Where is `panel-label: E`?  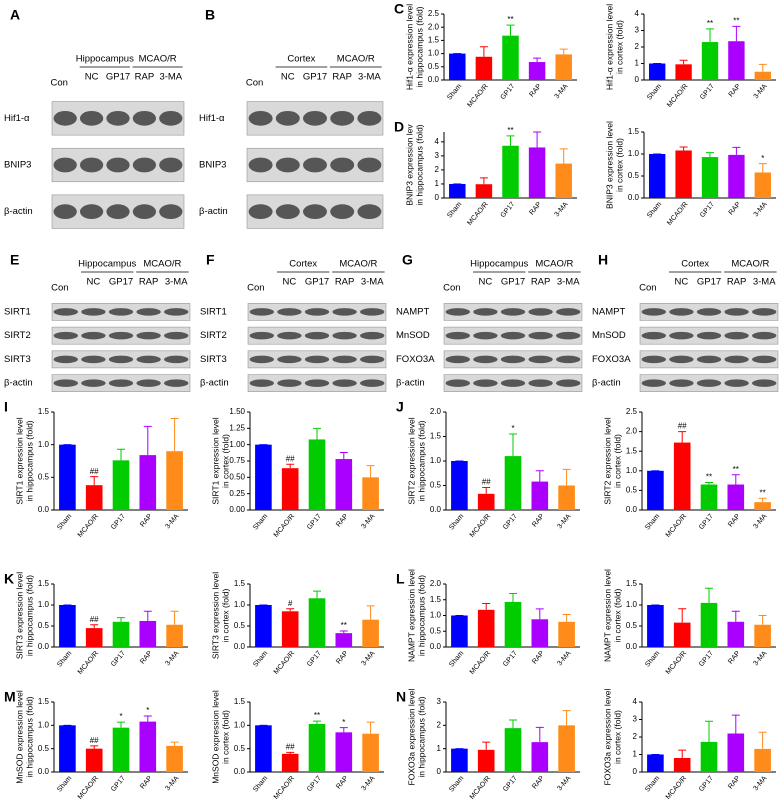 panel-label: E is located at coordinates (14, 260).